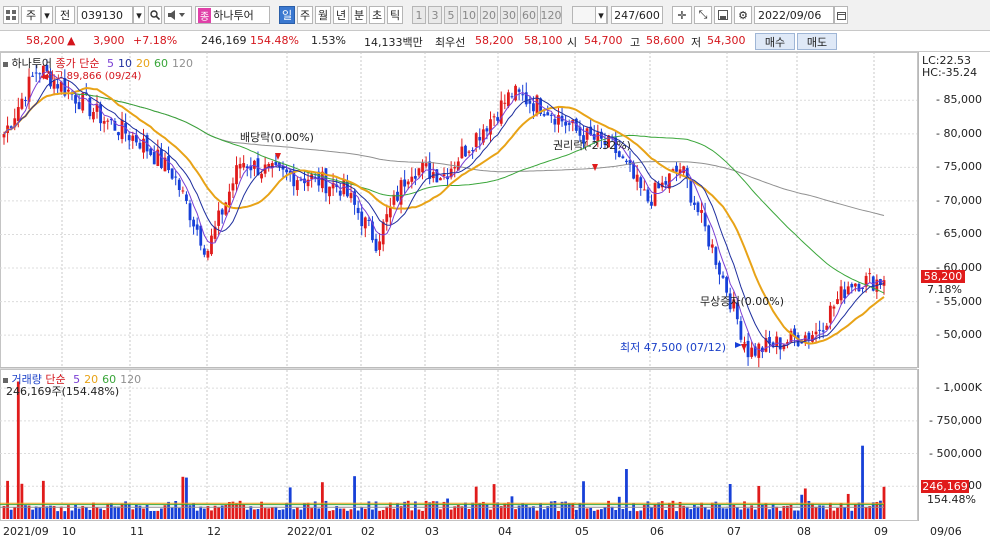 The image size is (990, 542). I want to click on open-price: 54,700, so click(603, 40).